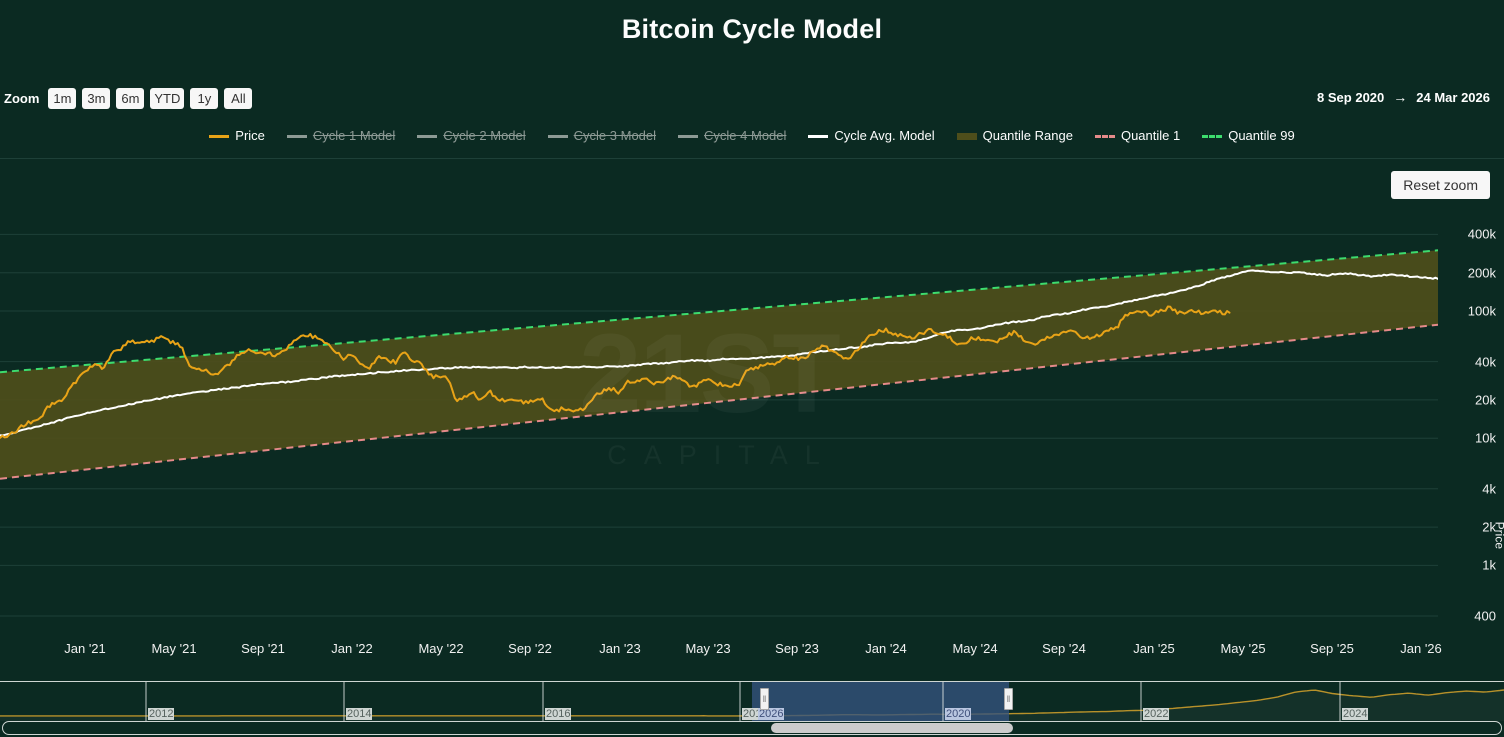 This screenshot has width=1504, height=737. I want to click on x-axis-tick-label: Sep '21, so click(263, 648).